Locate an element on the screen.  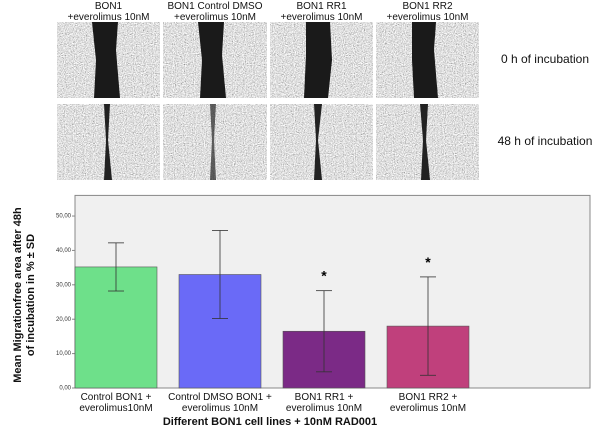
y-tick-label: 10,00 is located at coordinates (64, 354).